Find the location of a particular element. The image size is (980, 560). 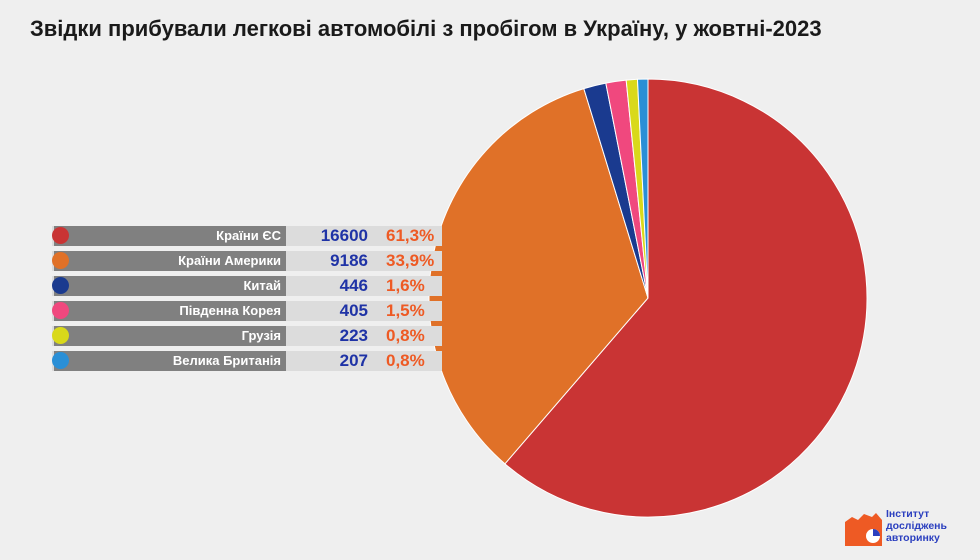

logo-text: Інститут досліджень авторинку is located at coordinates (929, 526).